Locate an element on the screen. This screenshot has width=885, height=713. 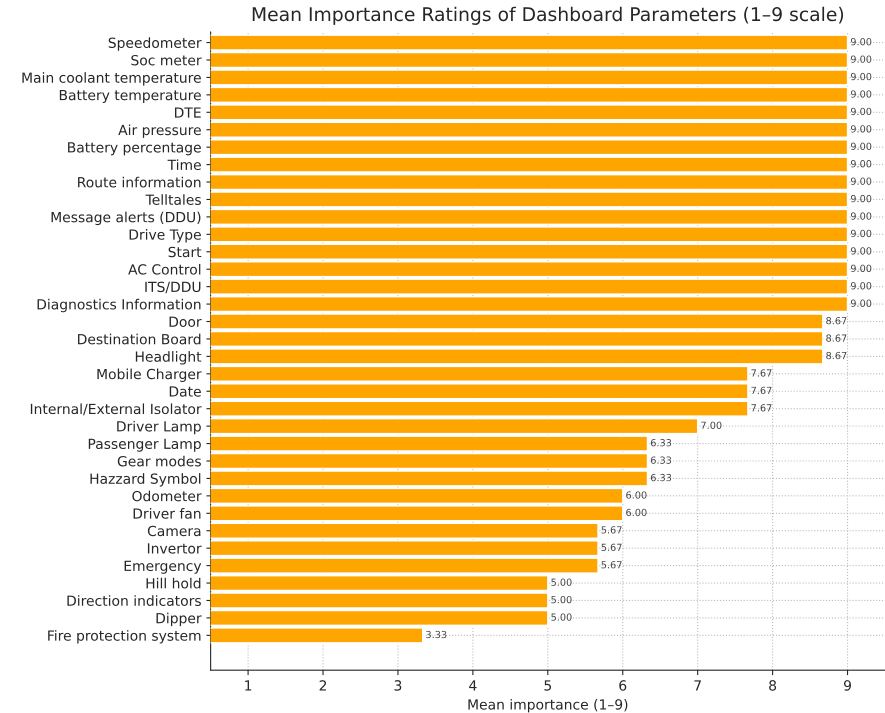
y-tick-label: Camera is located at coordinates (174, 531).